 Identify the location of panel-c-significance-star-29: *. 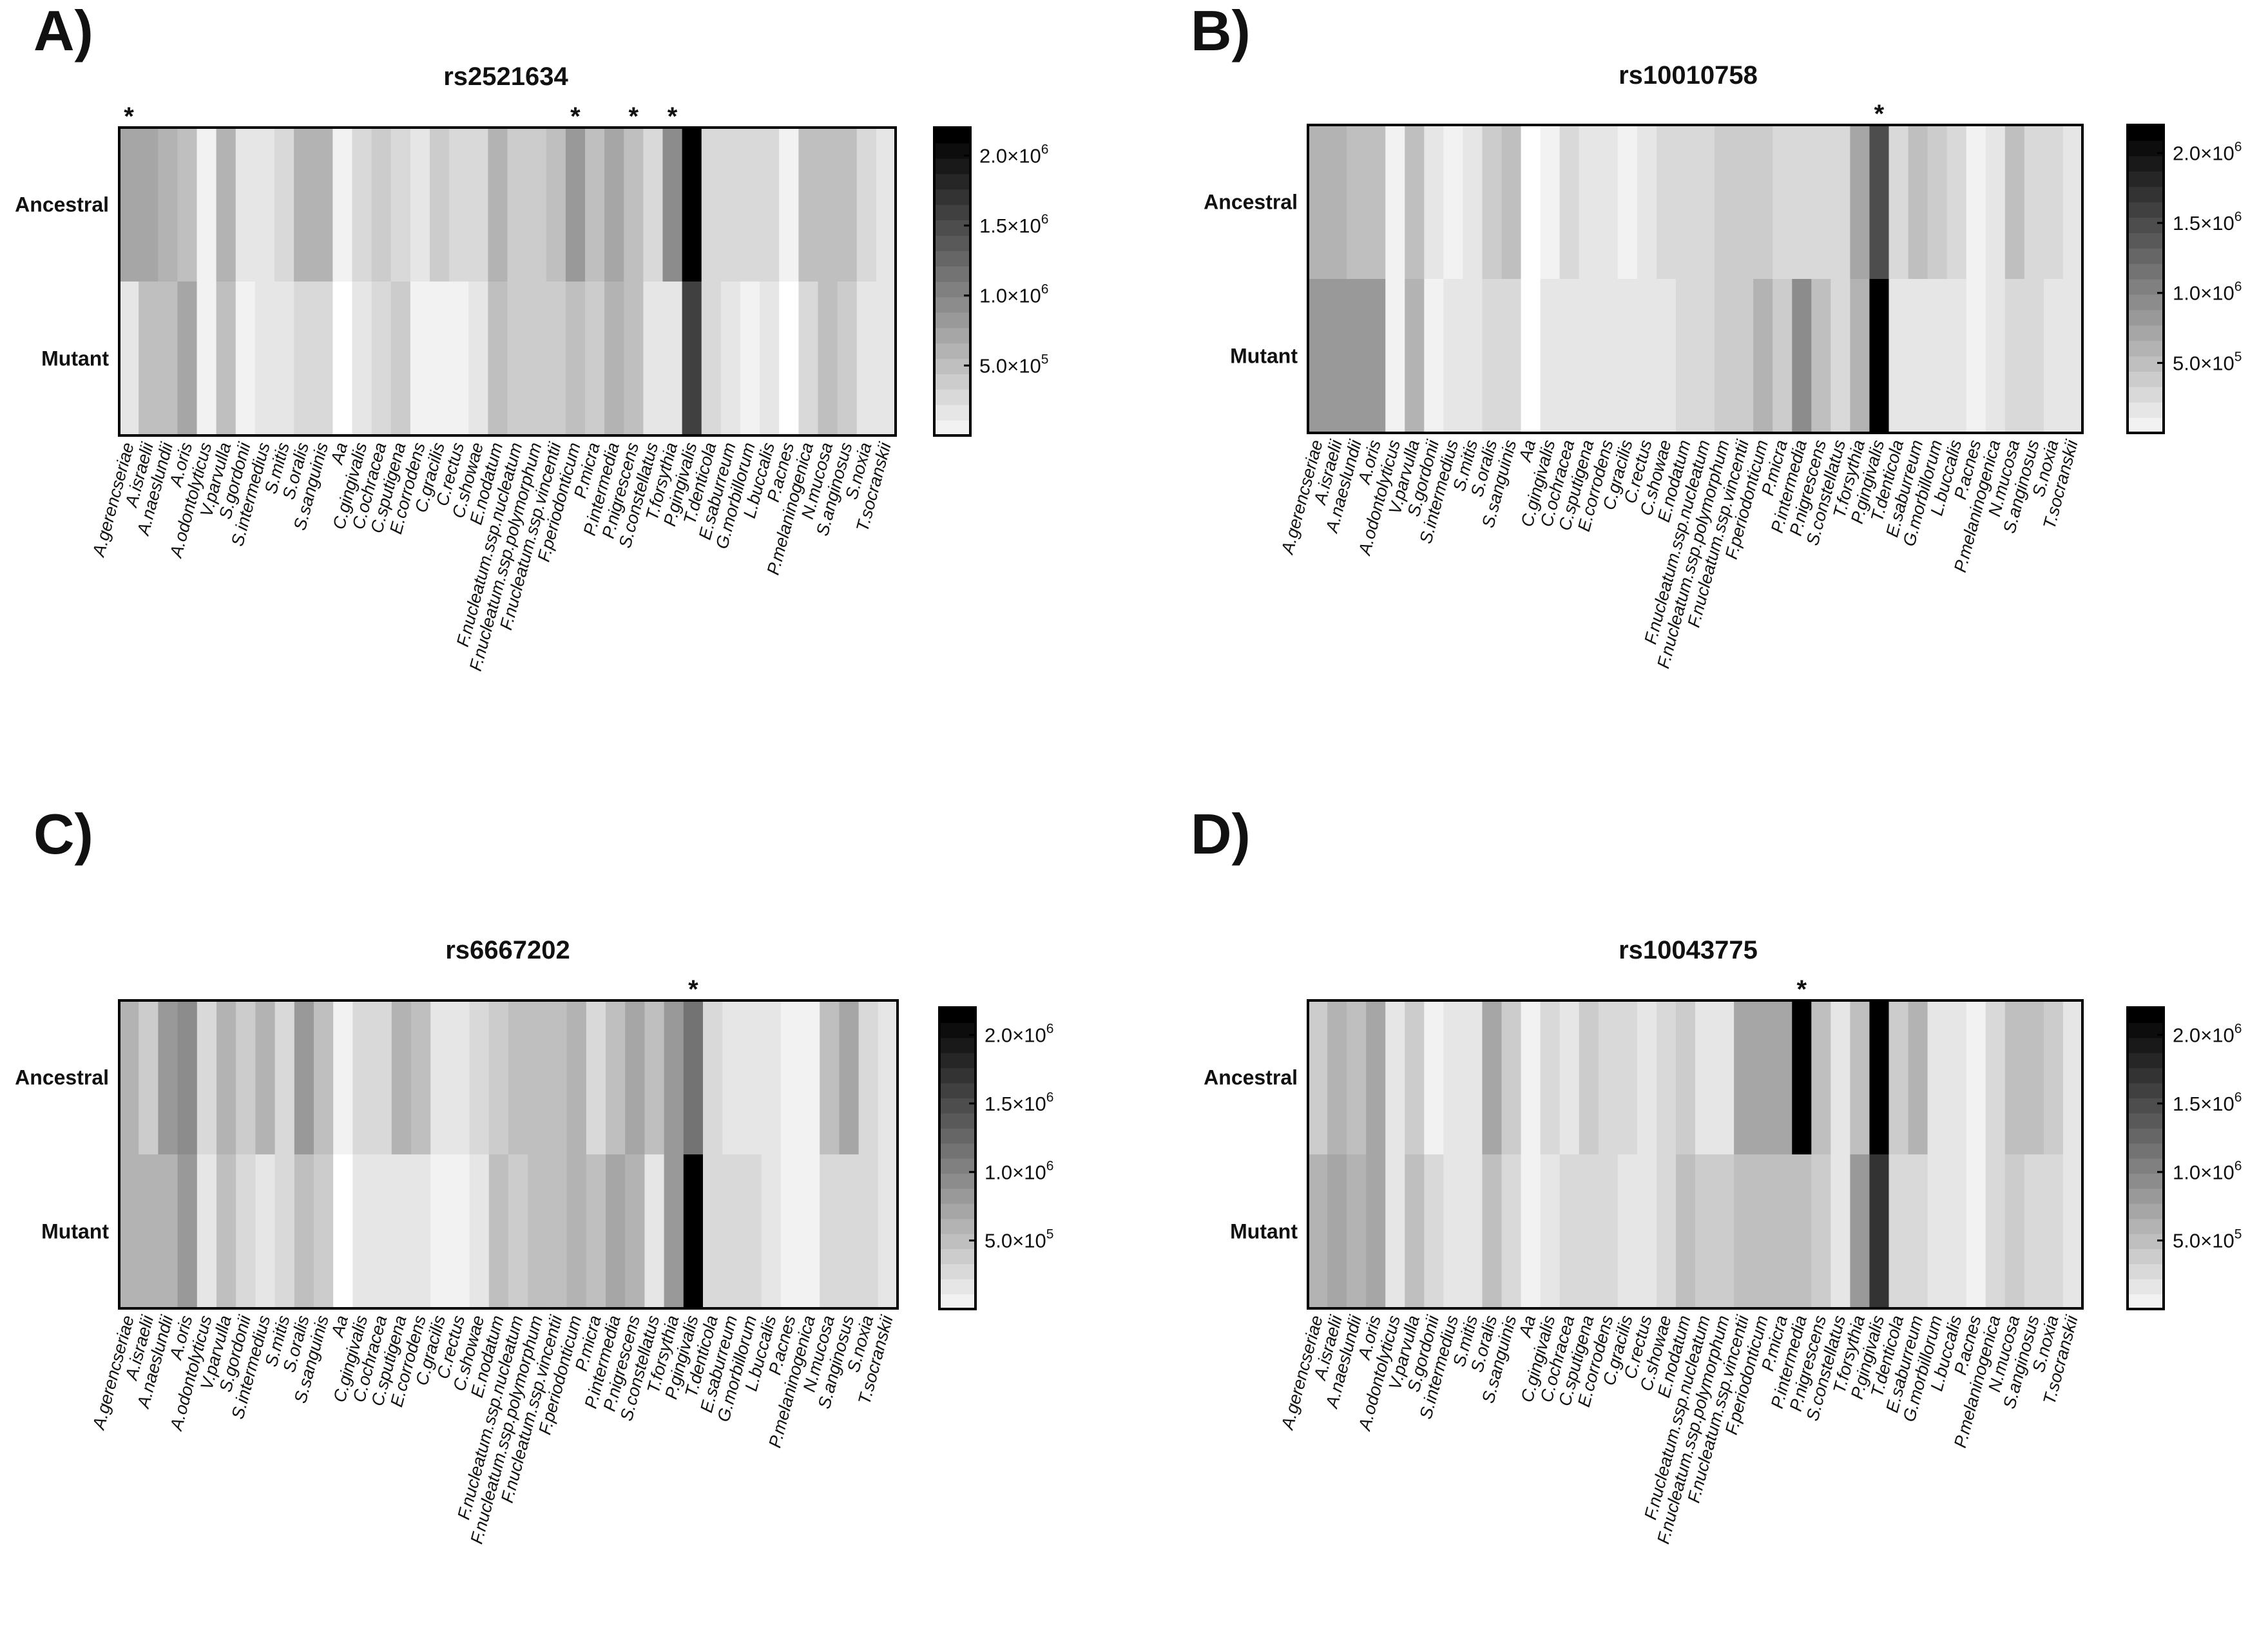
(693, 989).